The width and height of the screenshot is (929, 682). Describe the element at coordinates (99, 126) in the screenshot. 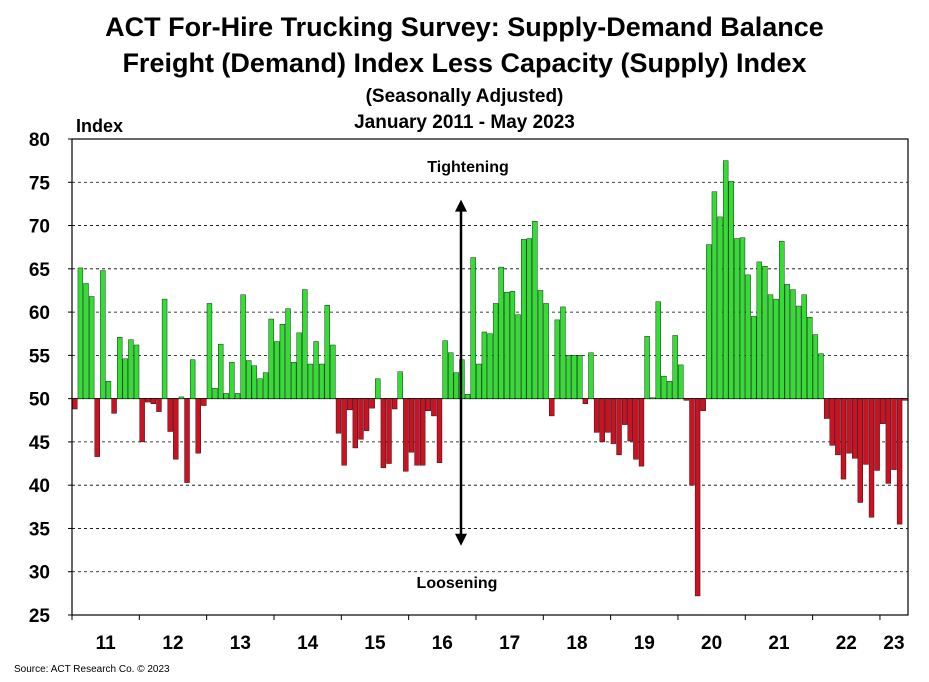

I see `y-axis-label: Index` at that location.